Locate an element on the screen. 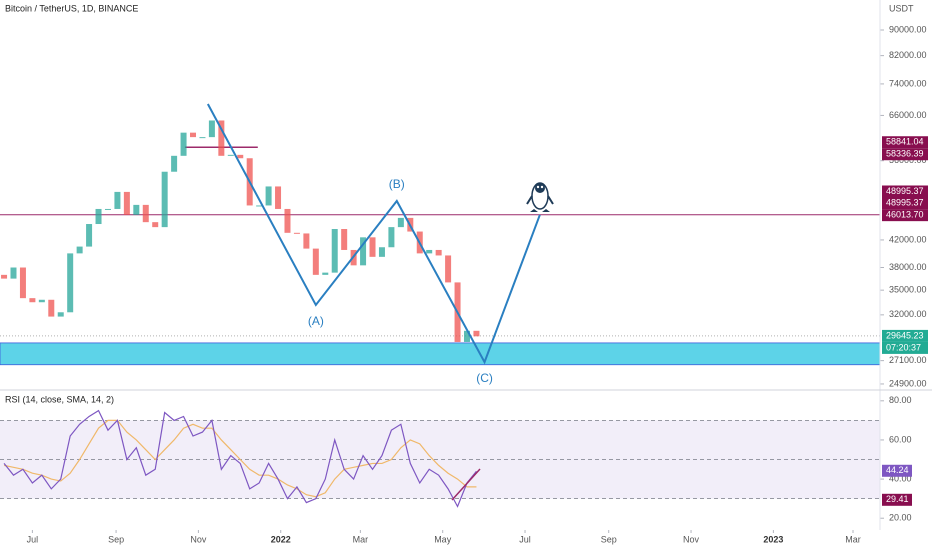 This screenshot has height=555, width=932. chart-title: Bitcoin / TetherUS, 1D, BINANCE is located at coordinates (71, 8).